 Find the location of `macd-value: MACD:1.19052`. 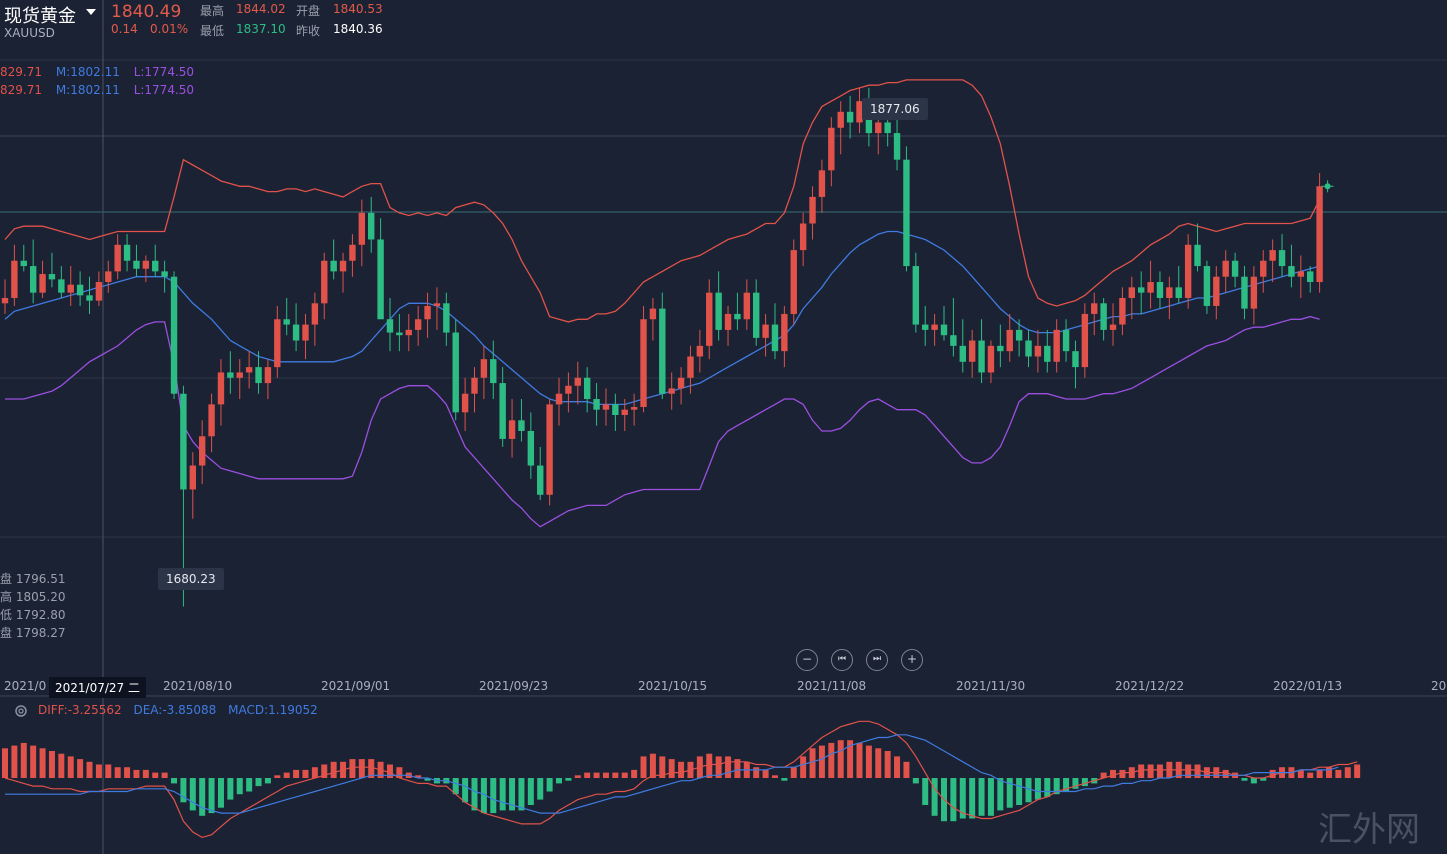

macd-value: MACD:1.19052 is located at coordinates (273, 710).